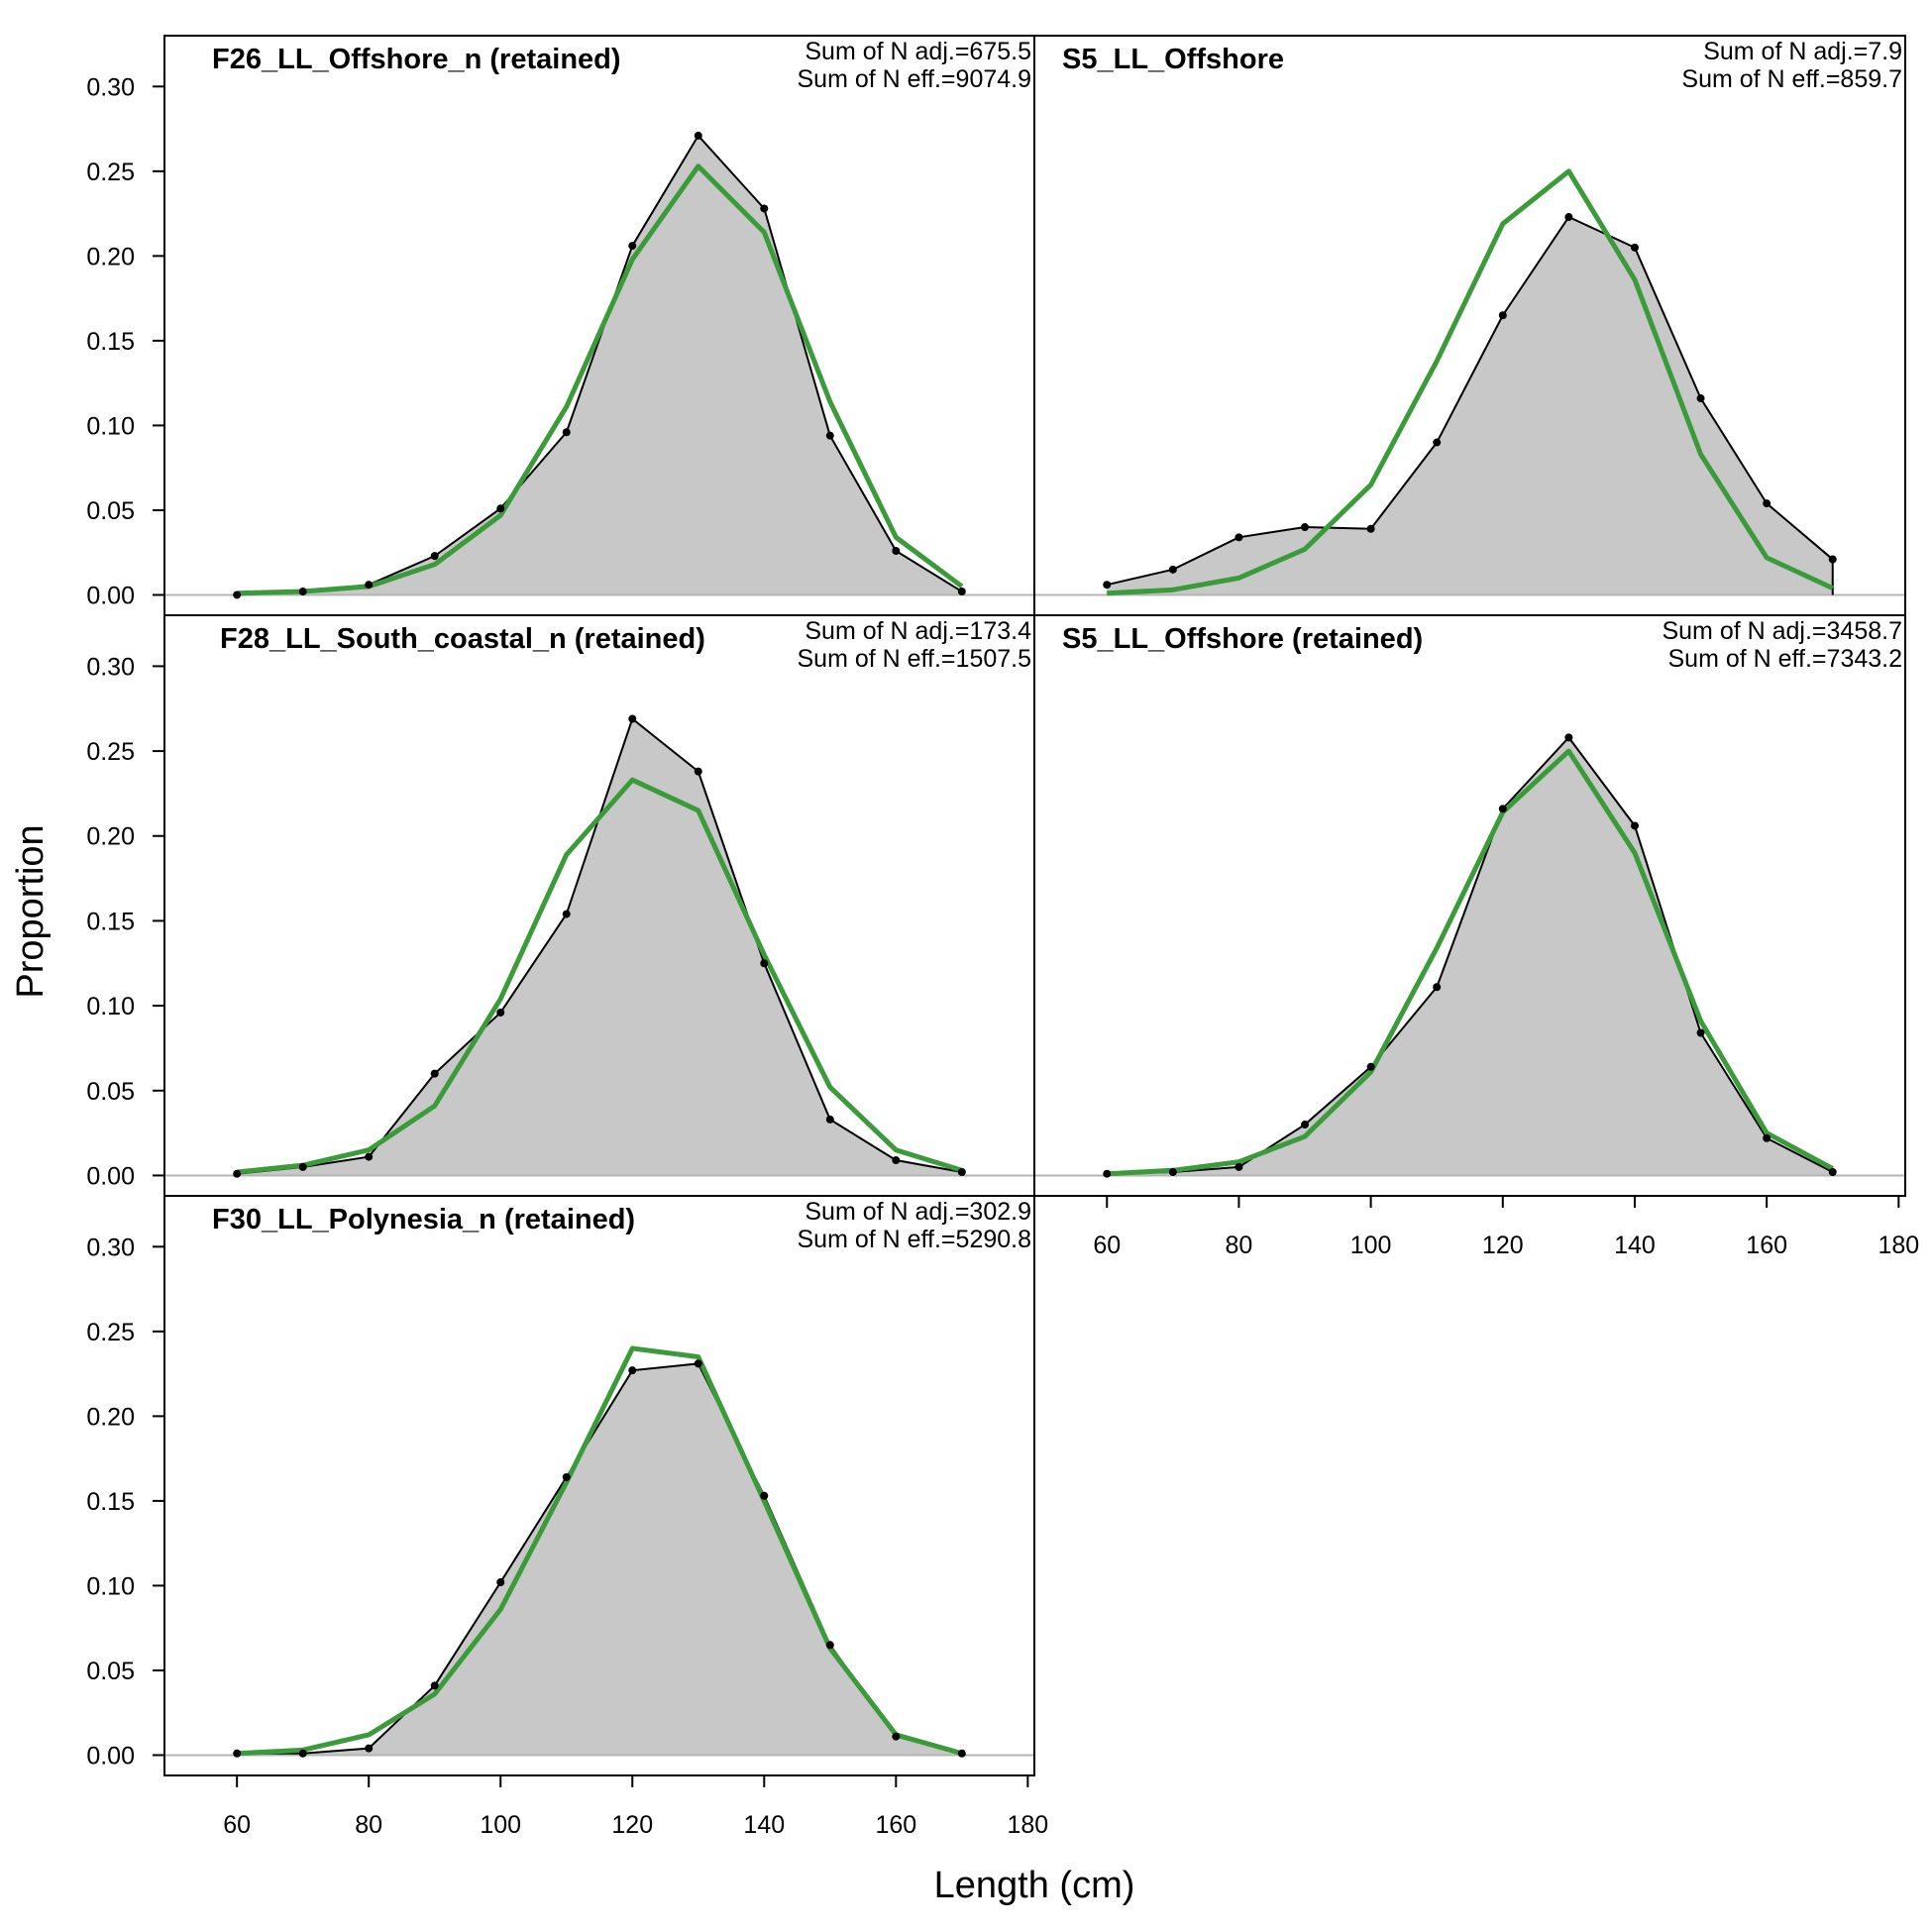 The width and height of the screenshot is (1932, 1932). Describe the element at coordinates (1027, 1825) in the screenshot. I see `x-tick-label: 180` at that location.